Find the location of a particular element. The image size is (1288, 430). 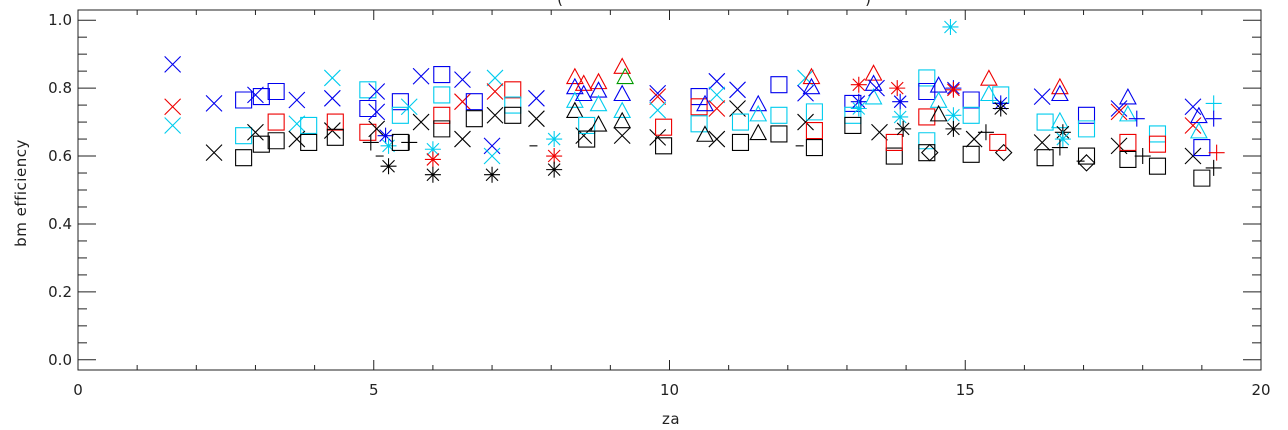

y-tick-label: 0.2 is located at coordinates (60, 292).